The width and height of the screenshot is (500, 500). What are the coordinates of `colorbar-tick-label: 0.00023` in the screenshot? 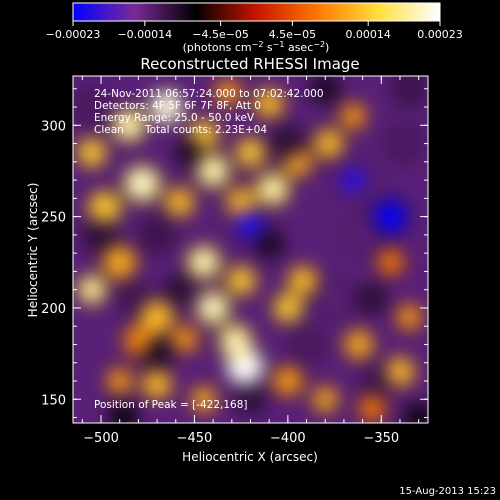 It's located at (440, 34).